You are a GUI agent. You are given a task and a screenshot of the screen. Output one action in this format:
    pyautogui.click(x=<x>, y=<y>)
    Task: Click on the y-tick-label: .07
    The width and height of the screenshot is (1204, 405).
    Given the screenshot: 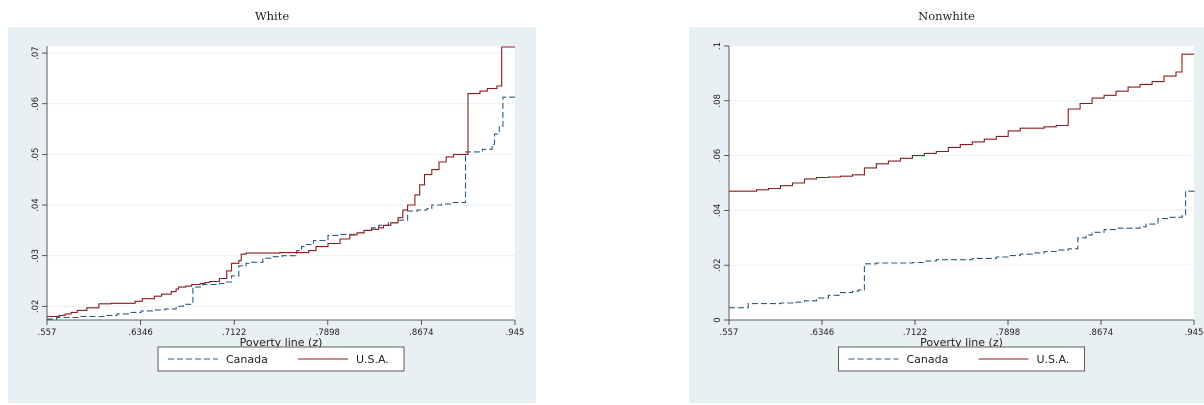 What is the action you would take?
    pyautogui.click(x=36, y=53)
    